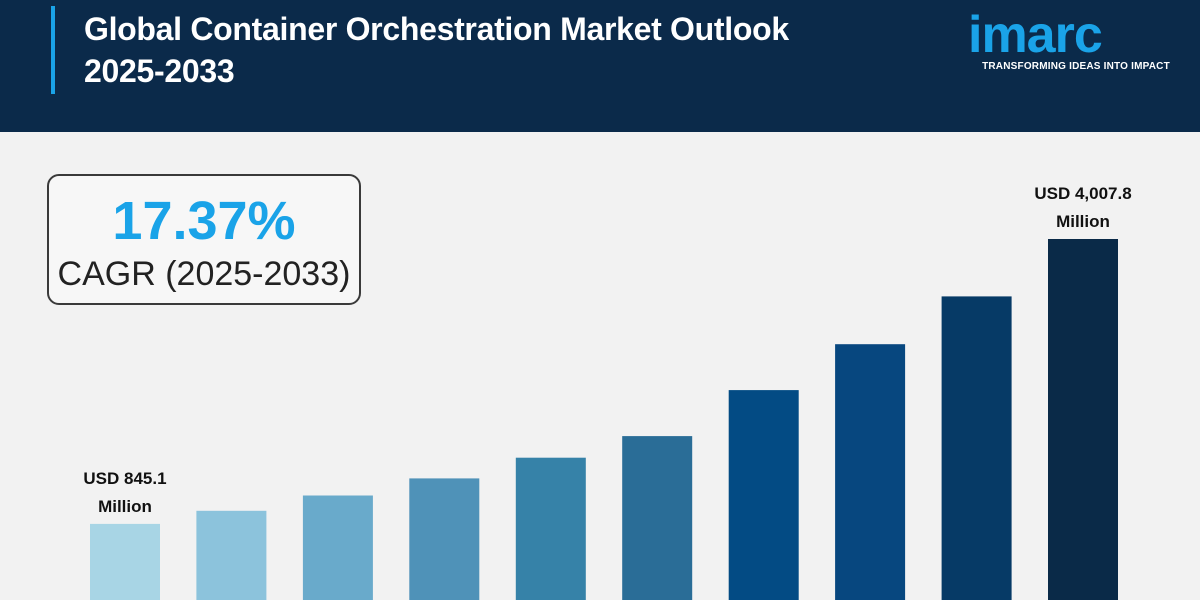  What do you see at coordinates (657, 518) in the screenshot?
I see `bar-2030` at bounding box center [657, 518].